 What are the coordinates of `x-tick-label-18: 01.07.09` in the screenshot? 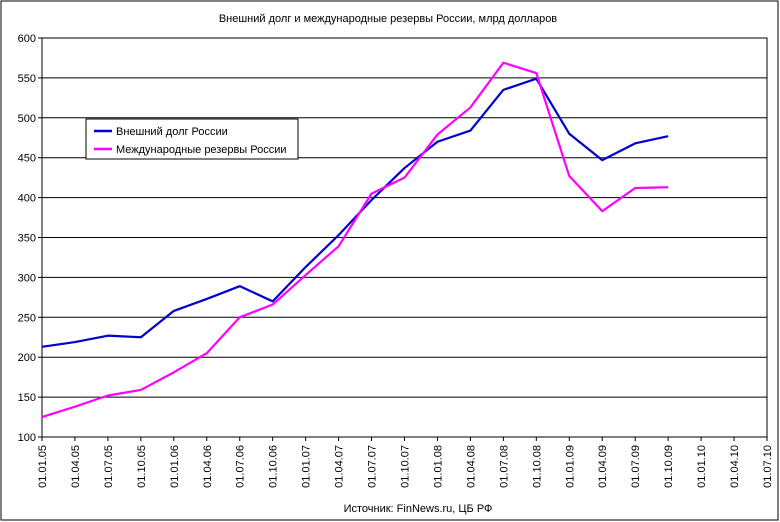 It's located at (636, 466).